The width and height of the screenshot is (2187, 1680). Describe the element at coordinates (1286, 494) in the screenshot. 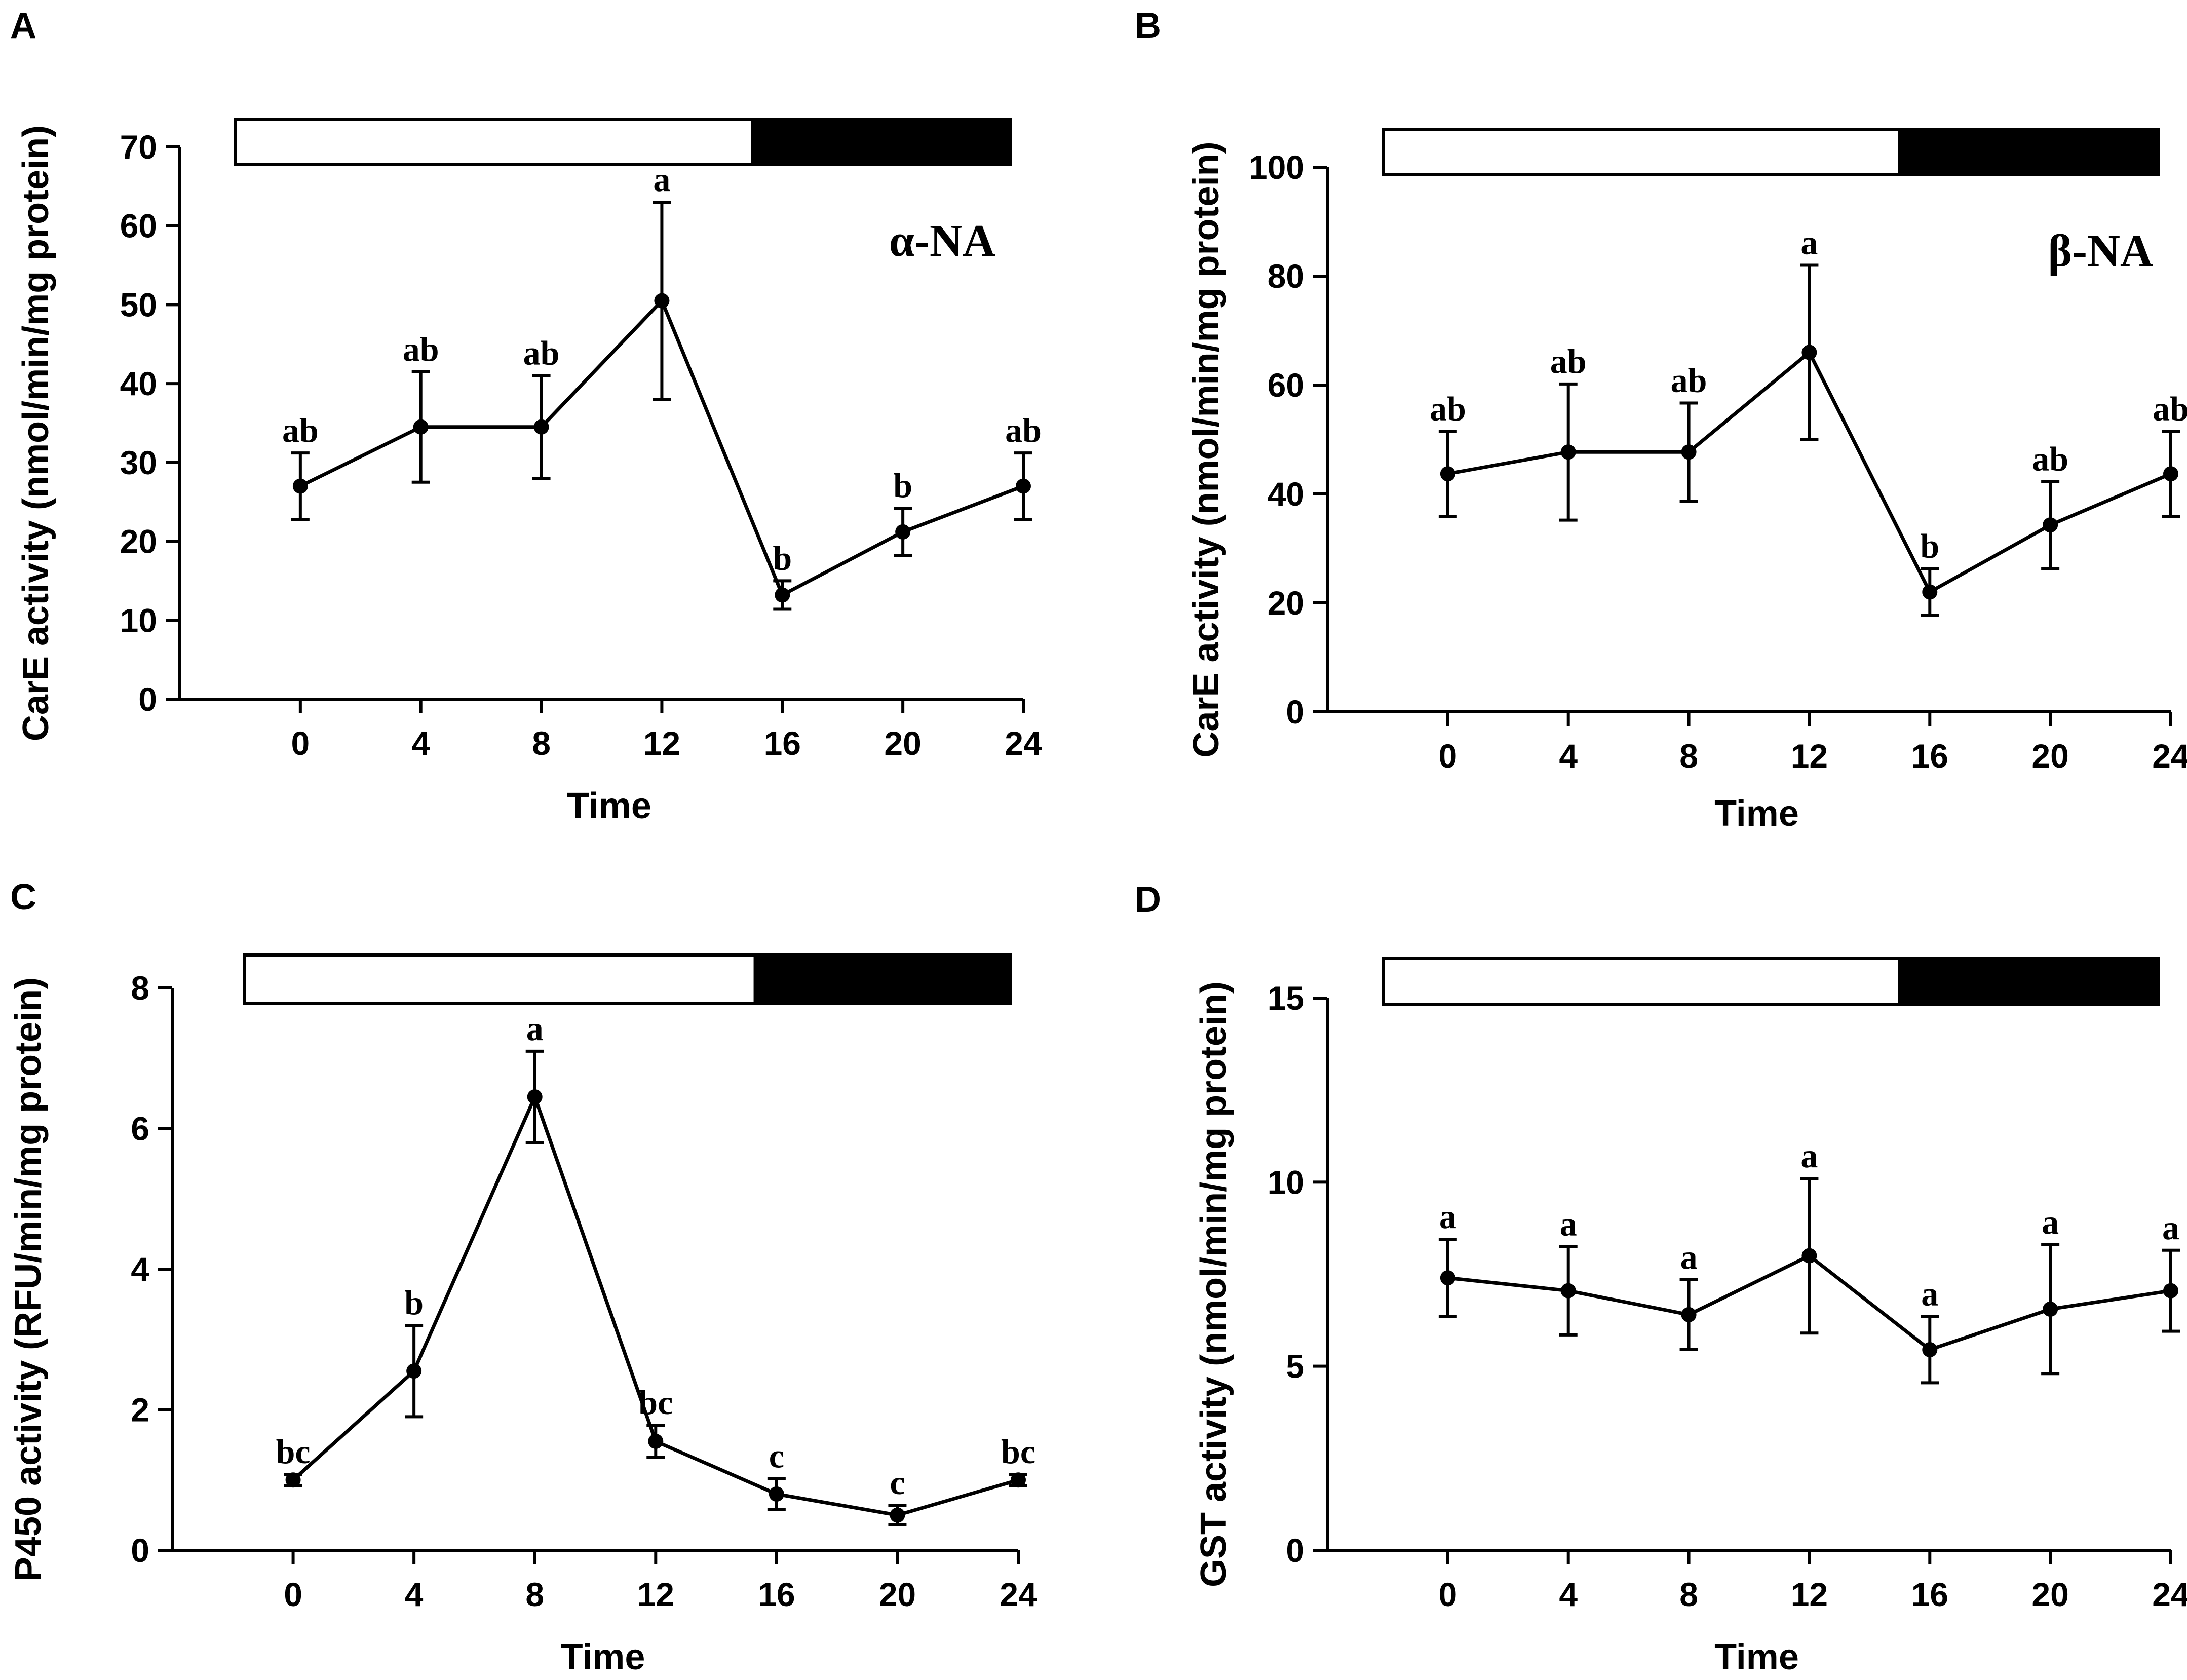

I see `y-tick-label: 40` at that location.